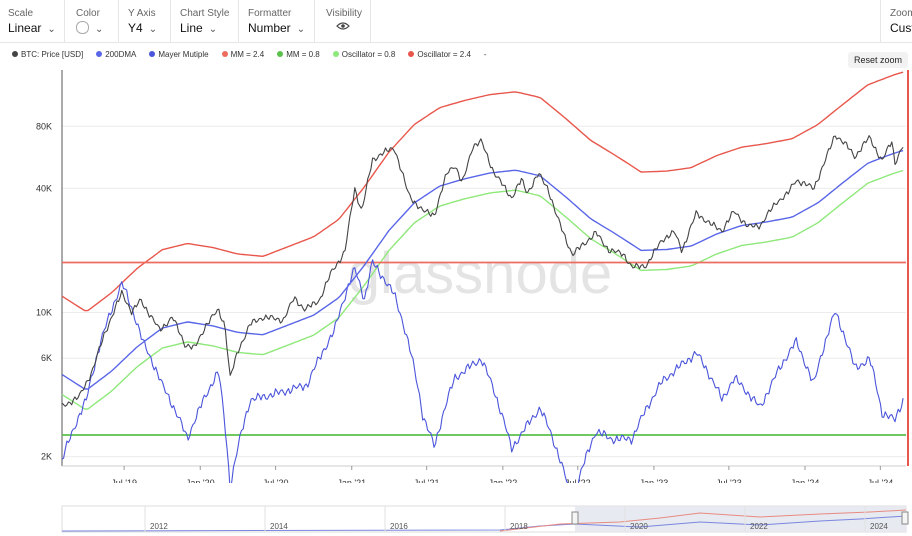  What do you see at coordinates (44, 312) in the screenshot?
I see `y-tick-label: 10K` at bounding box center [44, 312].